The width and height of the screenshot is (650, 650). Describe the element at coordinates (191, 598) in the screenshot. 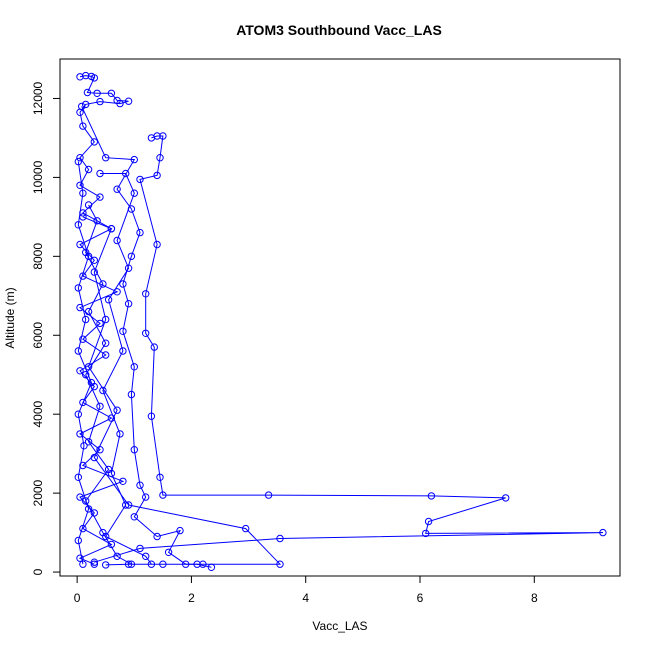

I see `x-tick-label: 2` at that location.